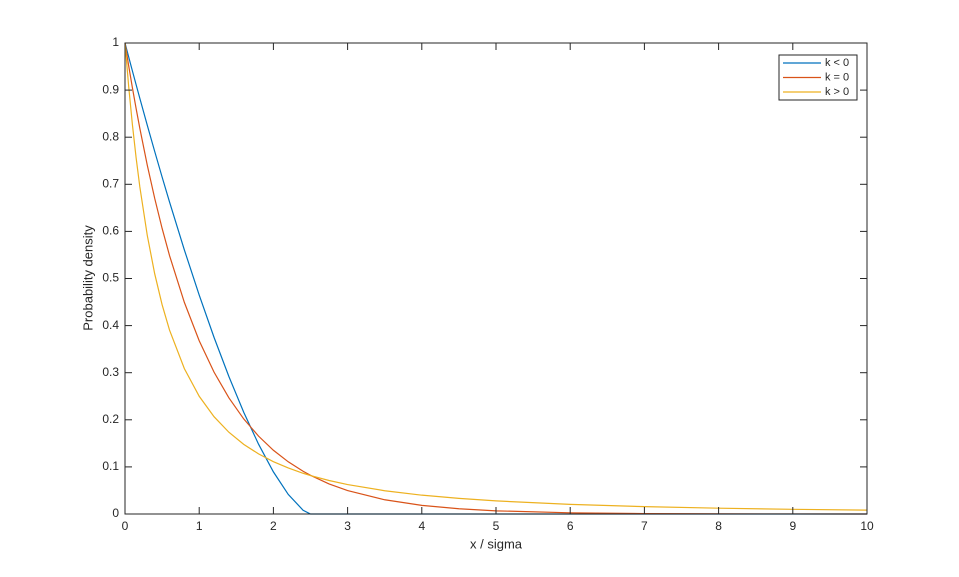  What do you see at coordinates (818, 77) in the screenshot?
I see `legend: k < 0 k = 0 k > 0` at bounding box center [818, 77].